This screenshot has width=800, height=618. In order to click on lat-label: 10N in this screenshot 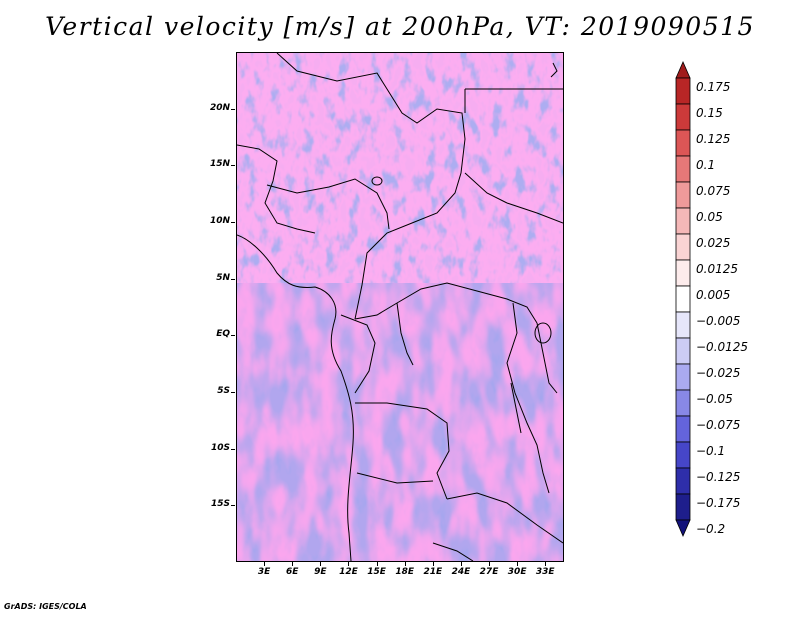, I will do `click(219, 221)`.